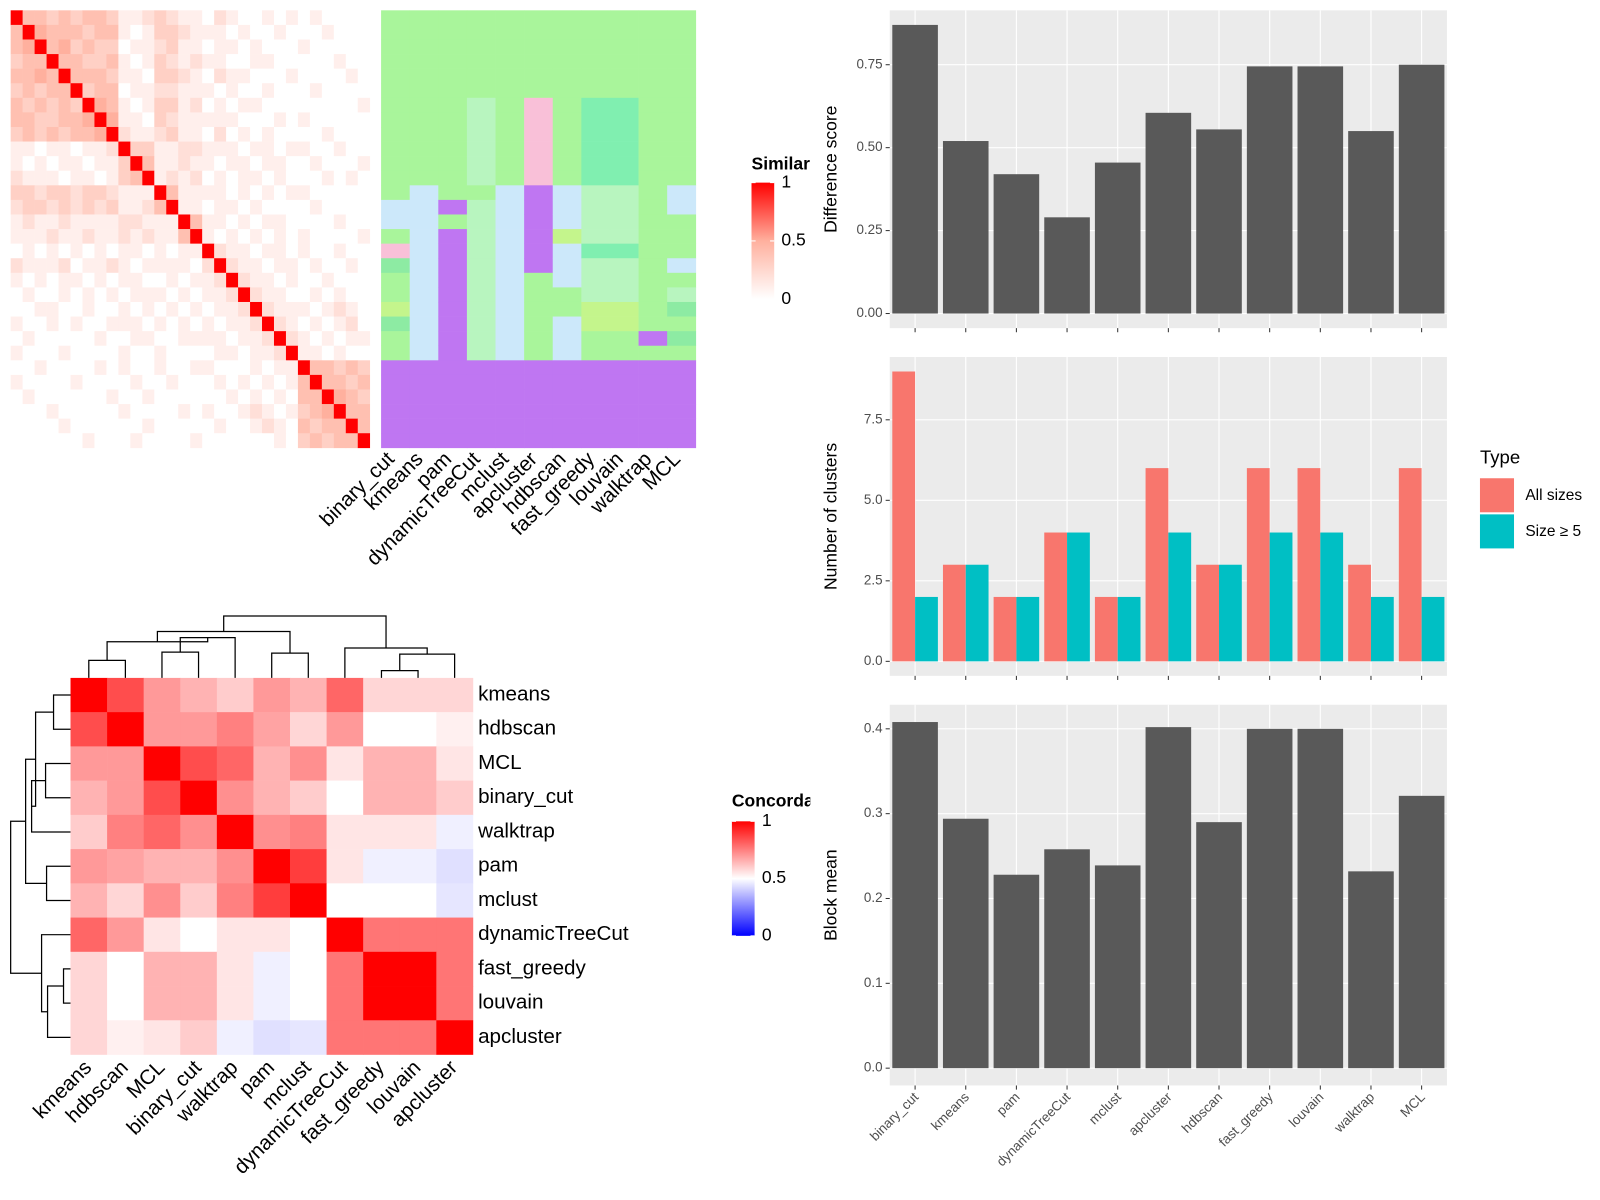  What do you see at coordinates (508, 899) in the screenshot?
I see `row-label: mclust` at bounding box center [508, 899].